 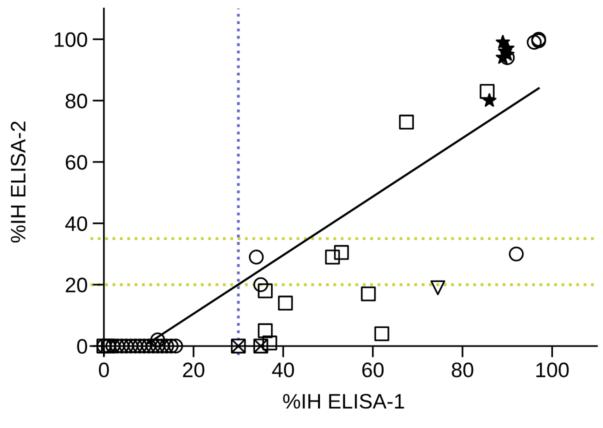 What do you see at coordinates (552, 370) in the screenshot?
I see `x-tick-label: 100` at bounding box center [552, 370].